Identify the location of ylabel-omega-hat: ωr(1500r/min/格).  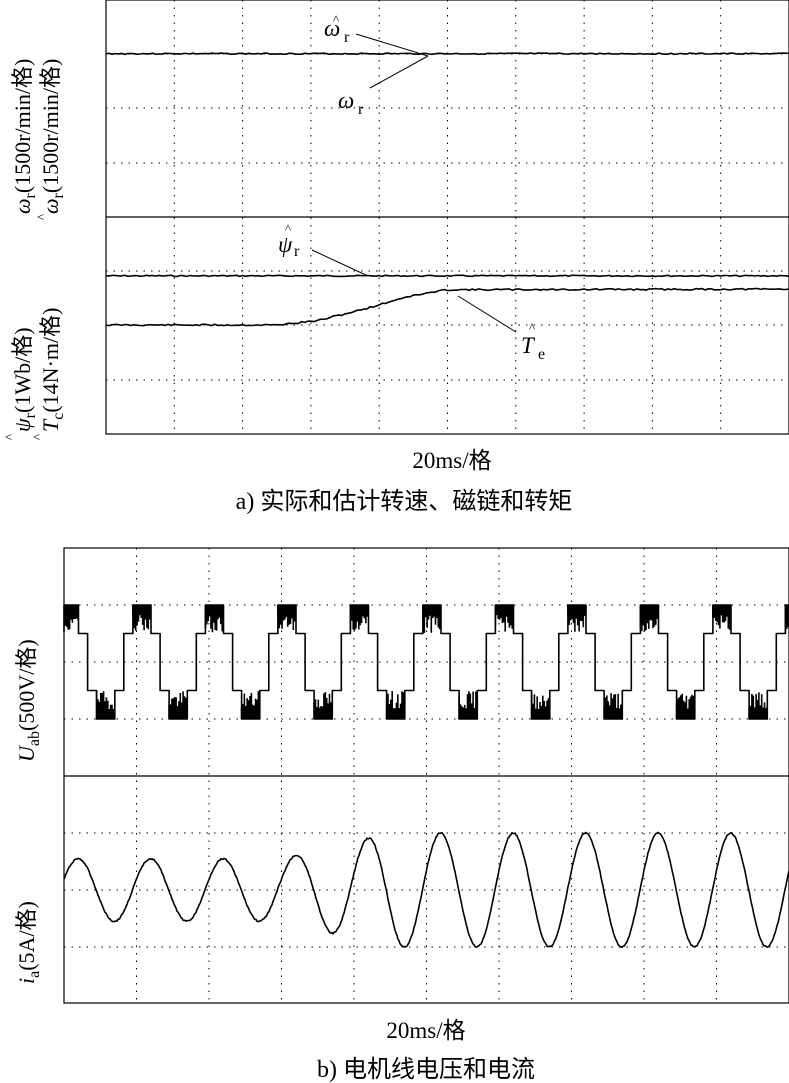
(52, 136).